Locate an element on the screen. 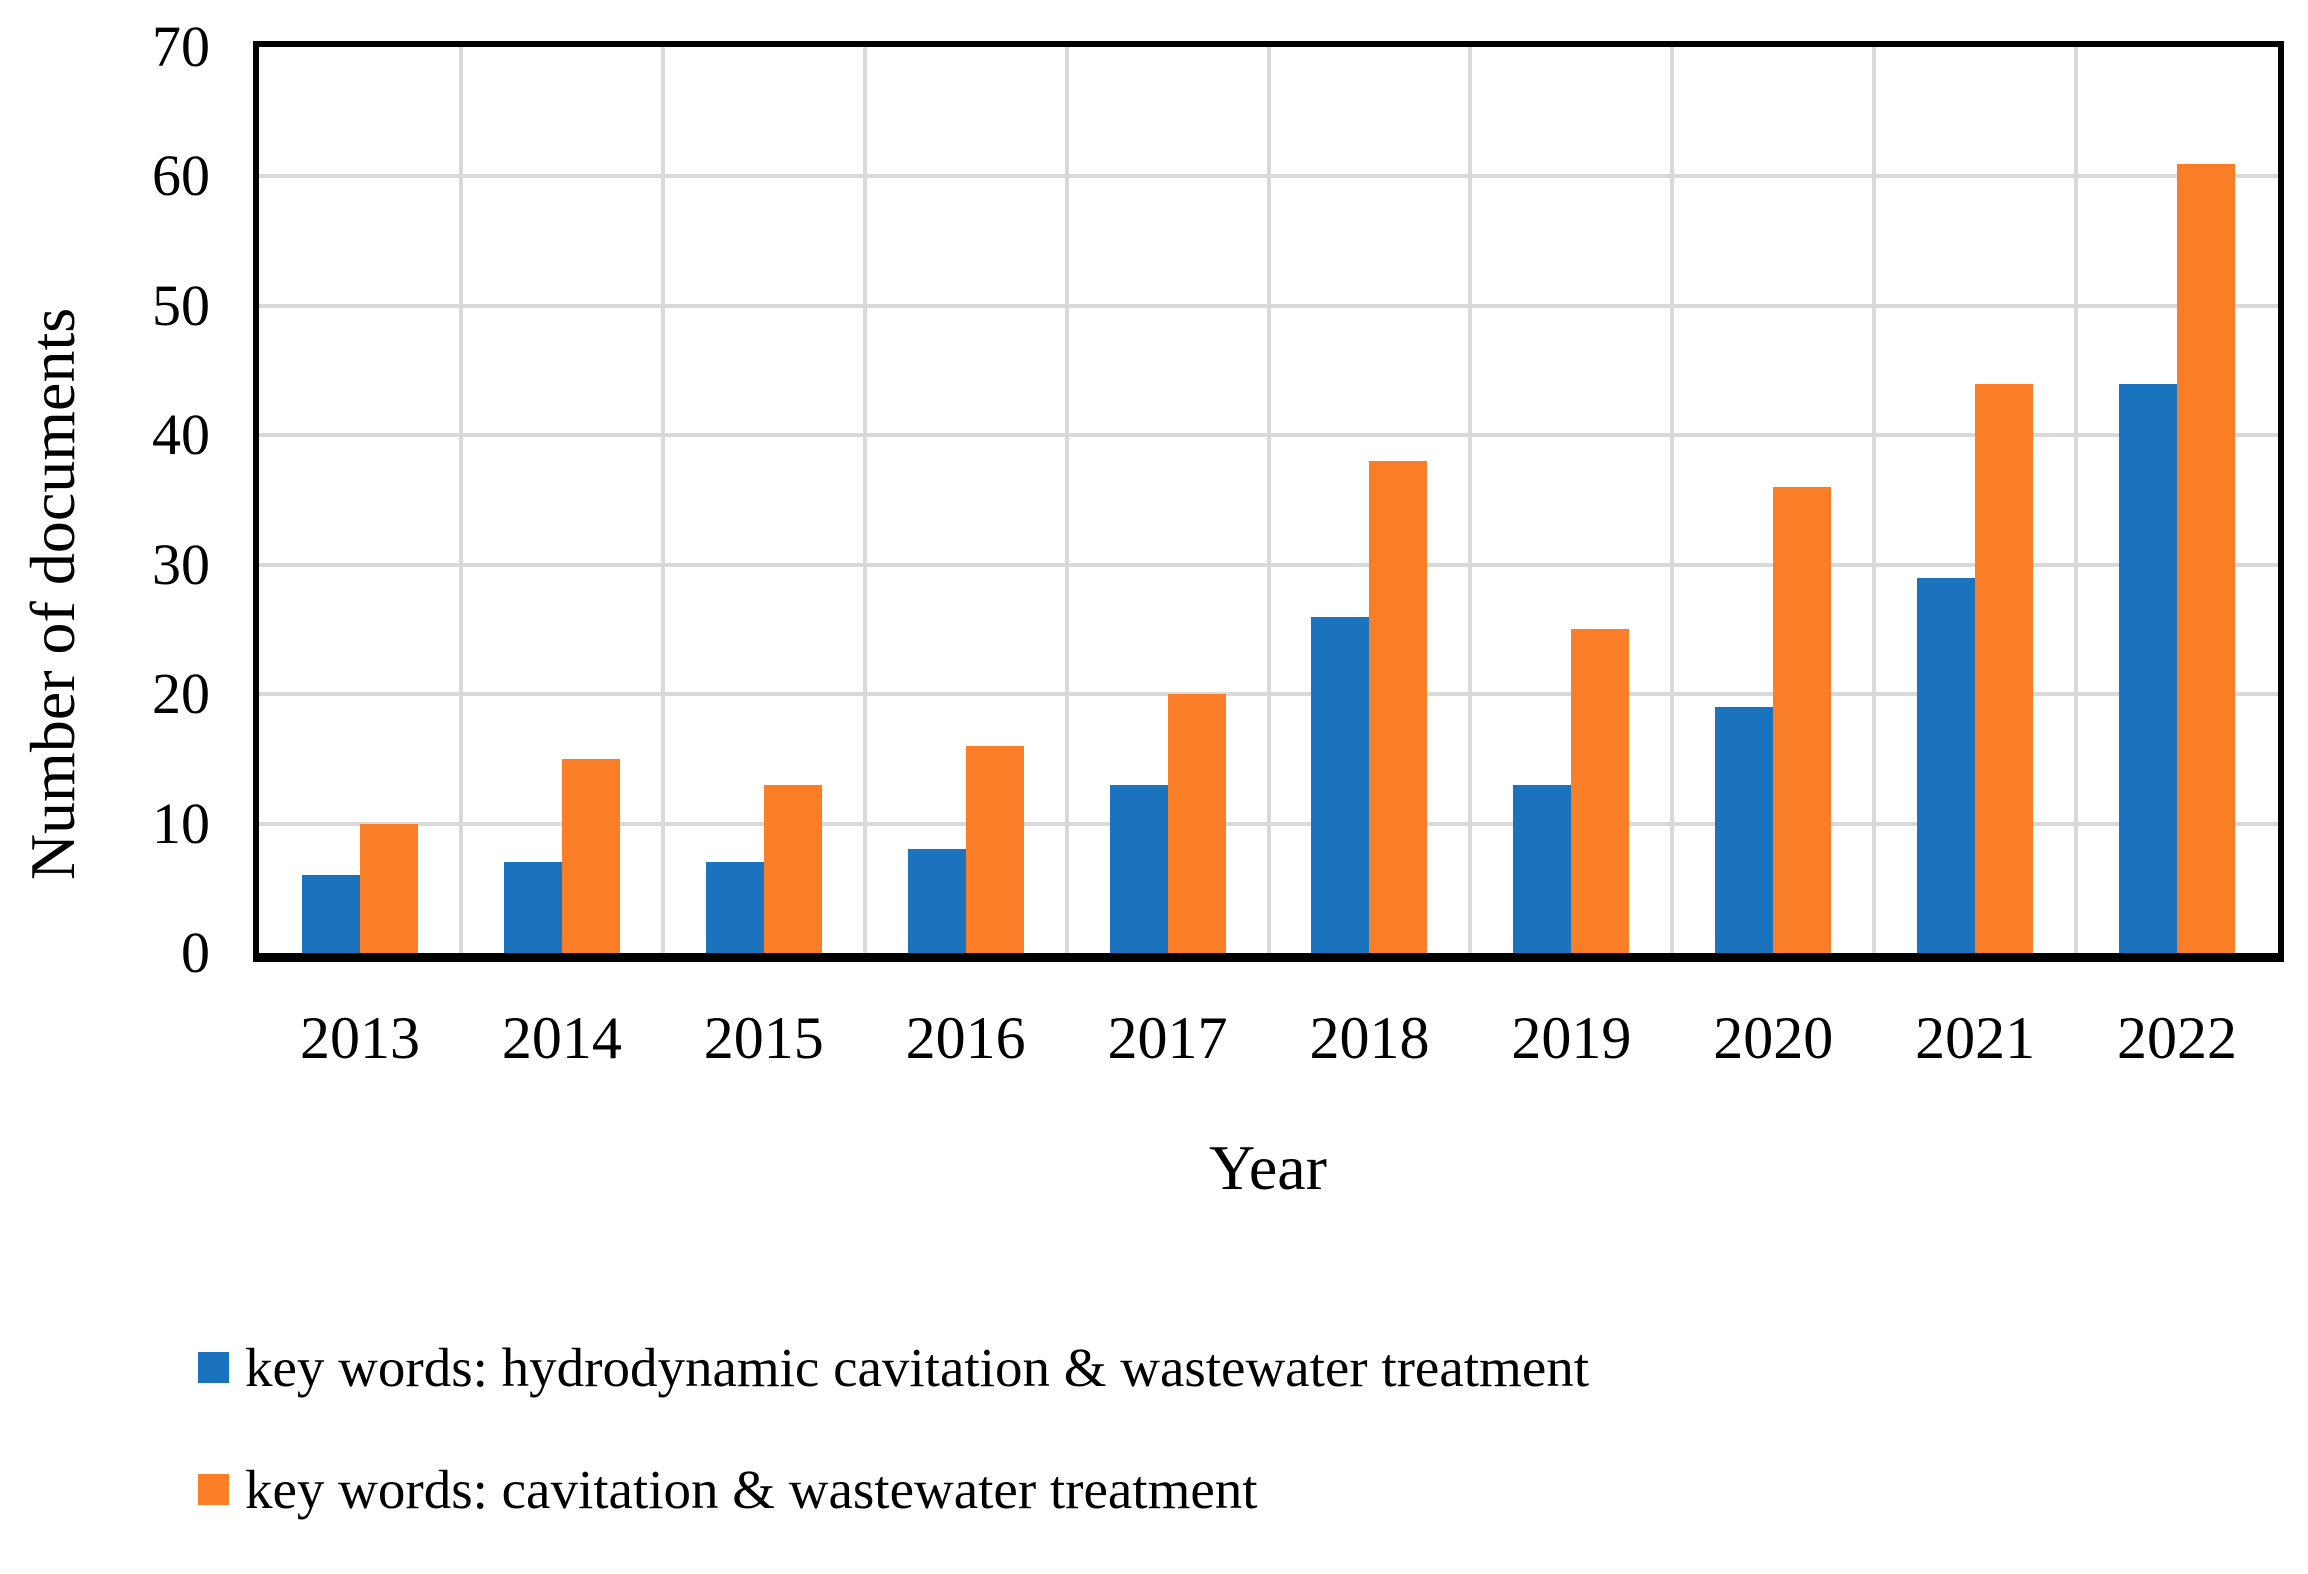 This screenshot has height=1574, width=2308. x-tick-label-2018: 2018 is located at coordinates (1369, 1038).